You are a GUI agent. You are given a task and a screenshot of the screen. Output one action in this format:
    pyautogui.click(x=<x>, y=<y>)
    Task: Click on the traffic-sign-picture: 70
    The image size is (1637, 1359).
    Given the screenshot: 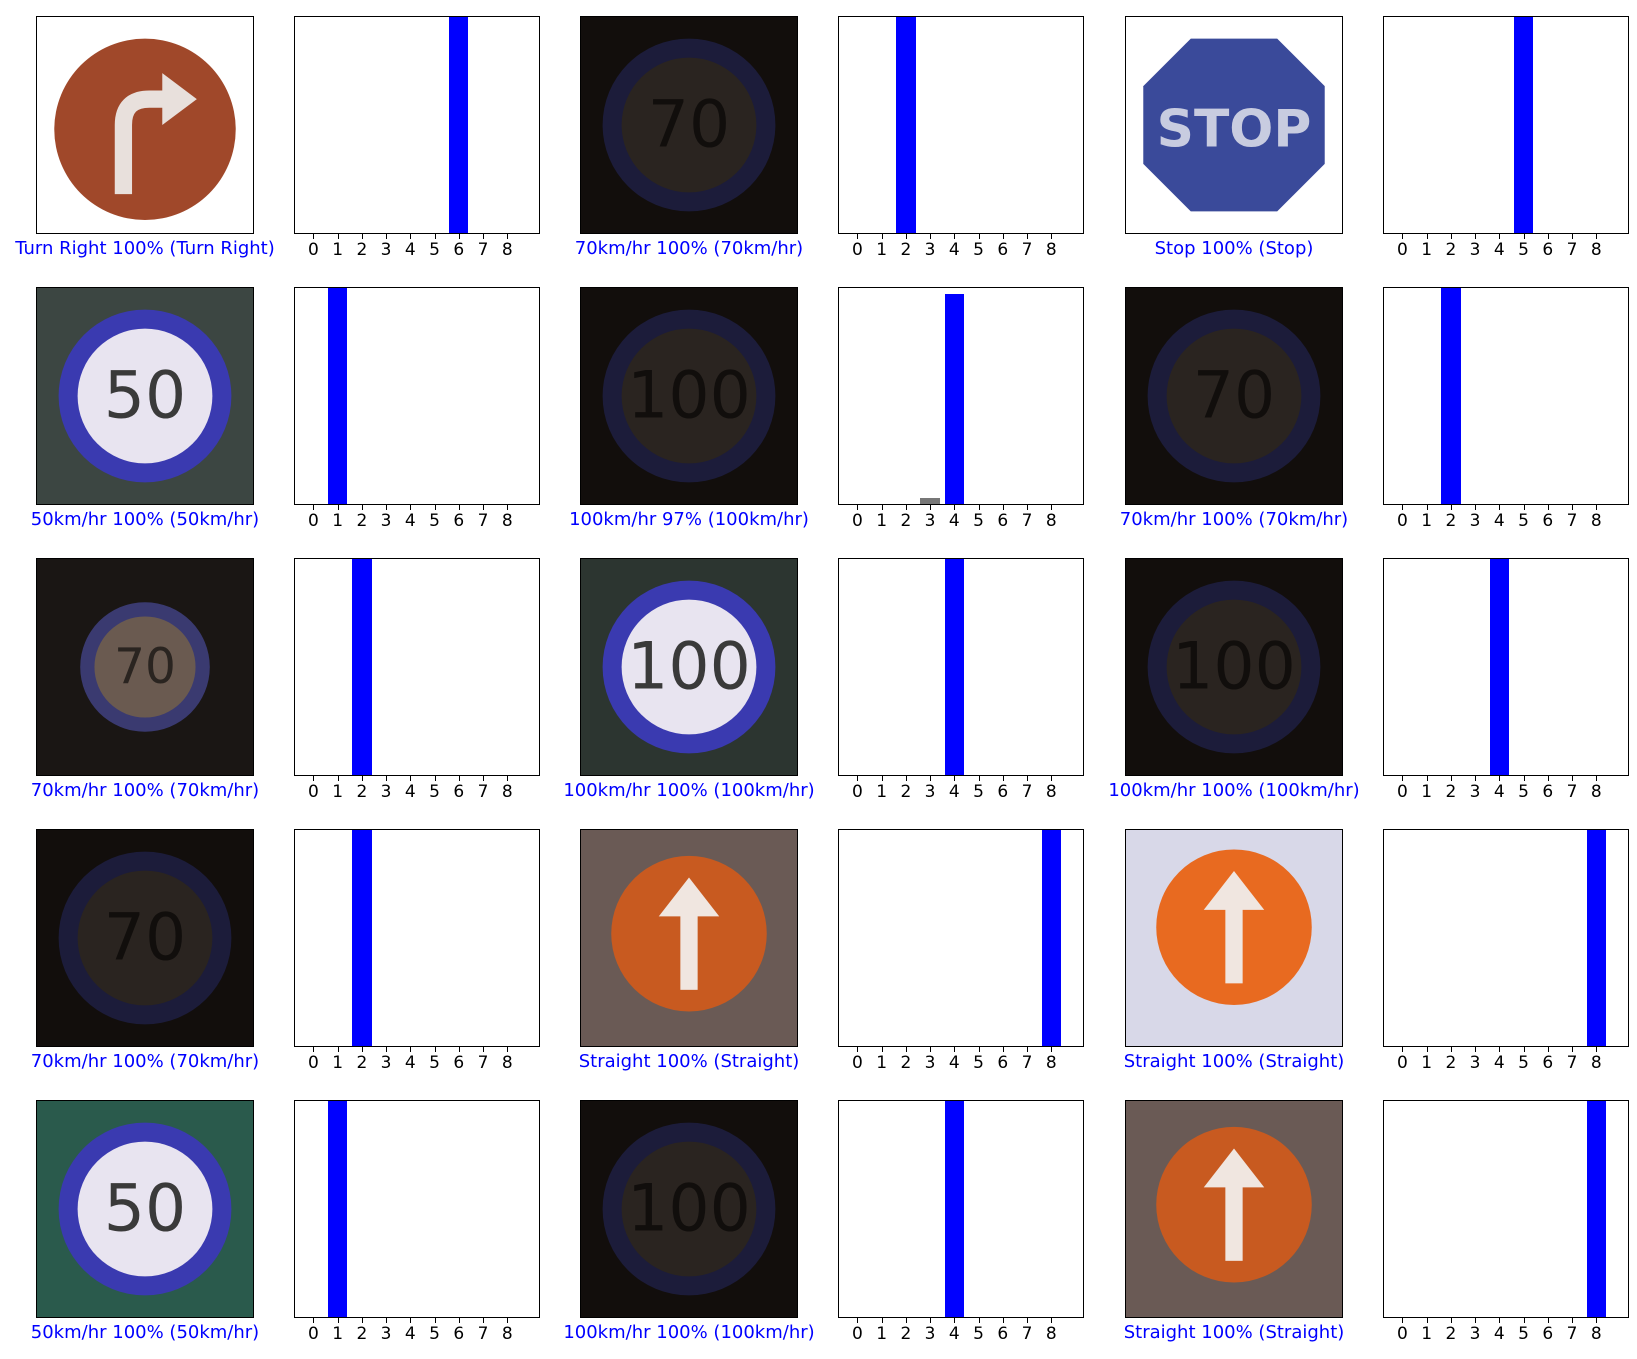 What is the action you would take?
    pyautogui.click(x=1234, y=396)
    